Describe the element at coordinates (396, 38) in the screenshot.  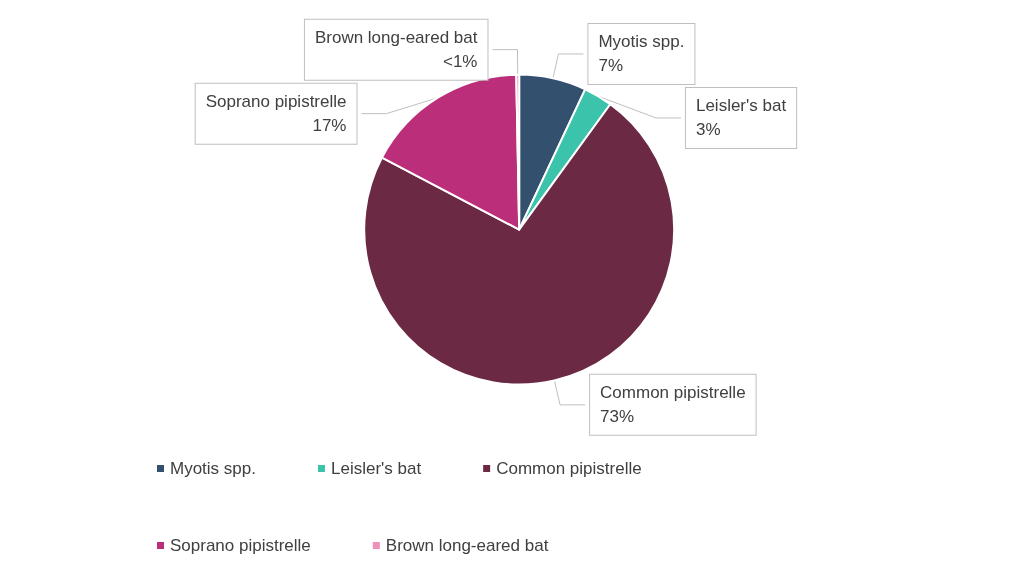
I see `slice-label: Brown long-eared bat` at that location.